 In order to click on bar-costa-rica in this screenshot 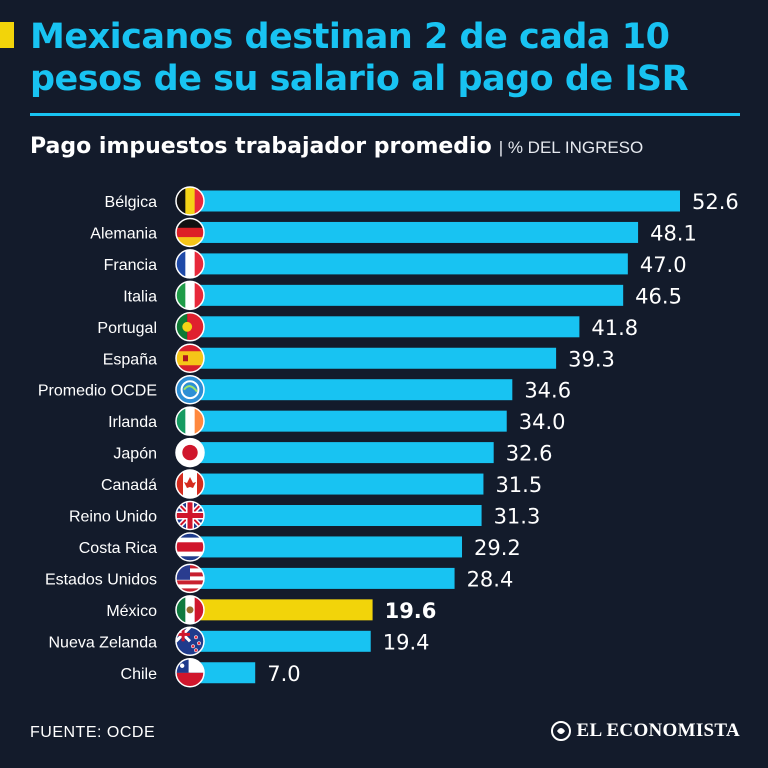, I will do `click(326, 547)`.